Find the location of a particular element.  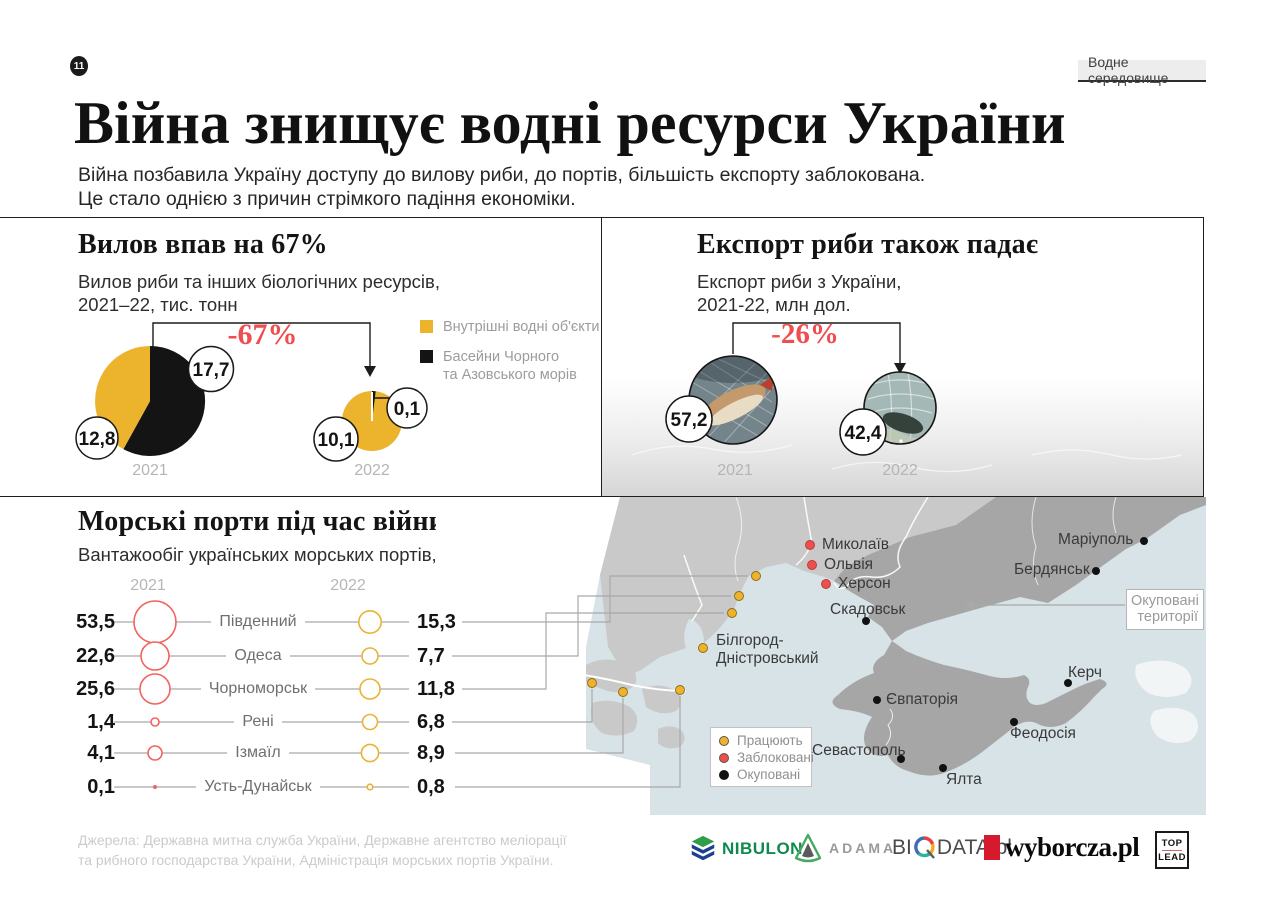

port-name: Південний is located at coordinates (258, 622).